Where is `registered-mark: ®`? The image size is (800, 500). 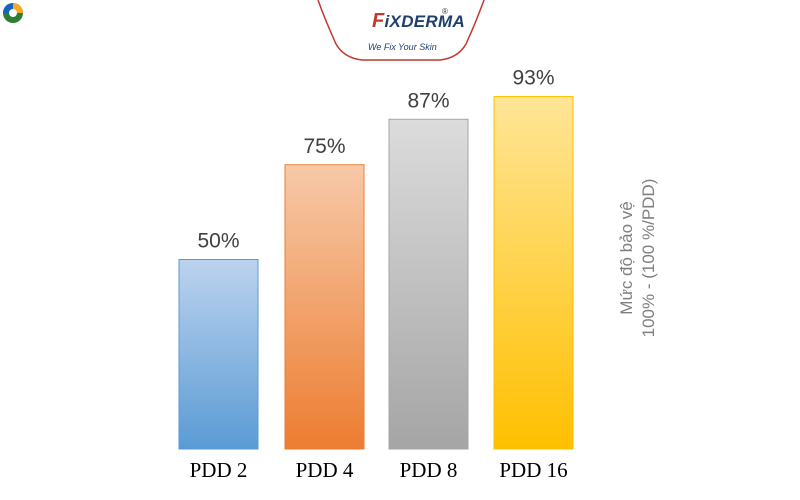 registered-mark: ® is located at coordinates (445, 11).